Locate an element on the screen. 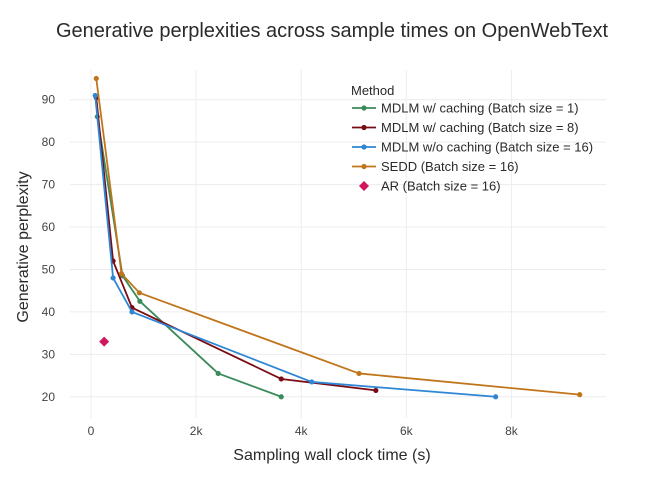 The height and width of the screenshot is (485, 665). y-tick-label: 30 is located at coordinates (49, 354).